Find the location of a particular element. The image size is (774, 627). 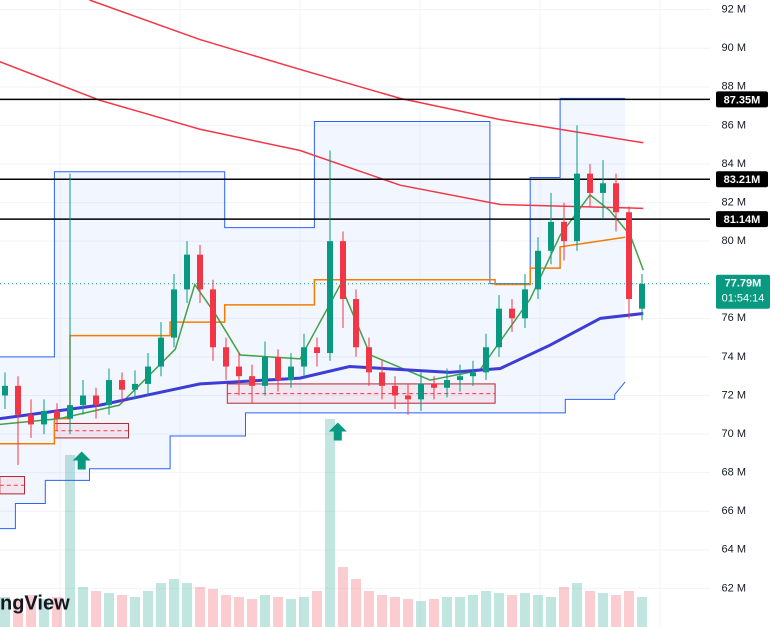

y-tick-label: 92 M is located at coordinates (734, 10).